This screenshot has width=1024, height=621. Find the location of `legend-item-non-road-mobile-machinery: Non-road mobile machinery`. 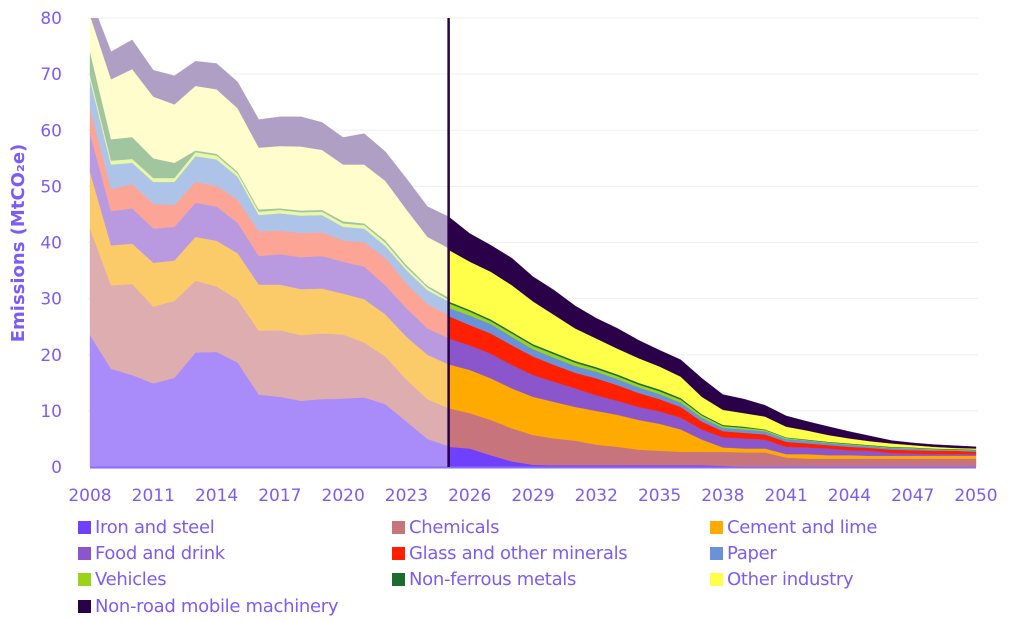

legend-item-non-road-mobile-machinery: Non-road mobile machinery is located at coordinates (208, 606).